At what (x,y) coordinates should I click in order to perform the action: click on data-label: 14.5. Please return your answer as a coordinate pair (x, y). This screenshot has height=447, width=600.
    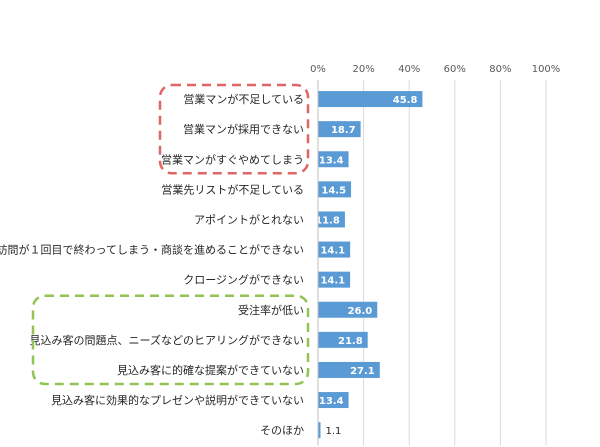
    Looking at the image, I should click on (333, 190).